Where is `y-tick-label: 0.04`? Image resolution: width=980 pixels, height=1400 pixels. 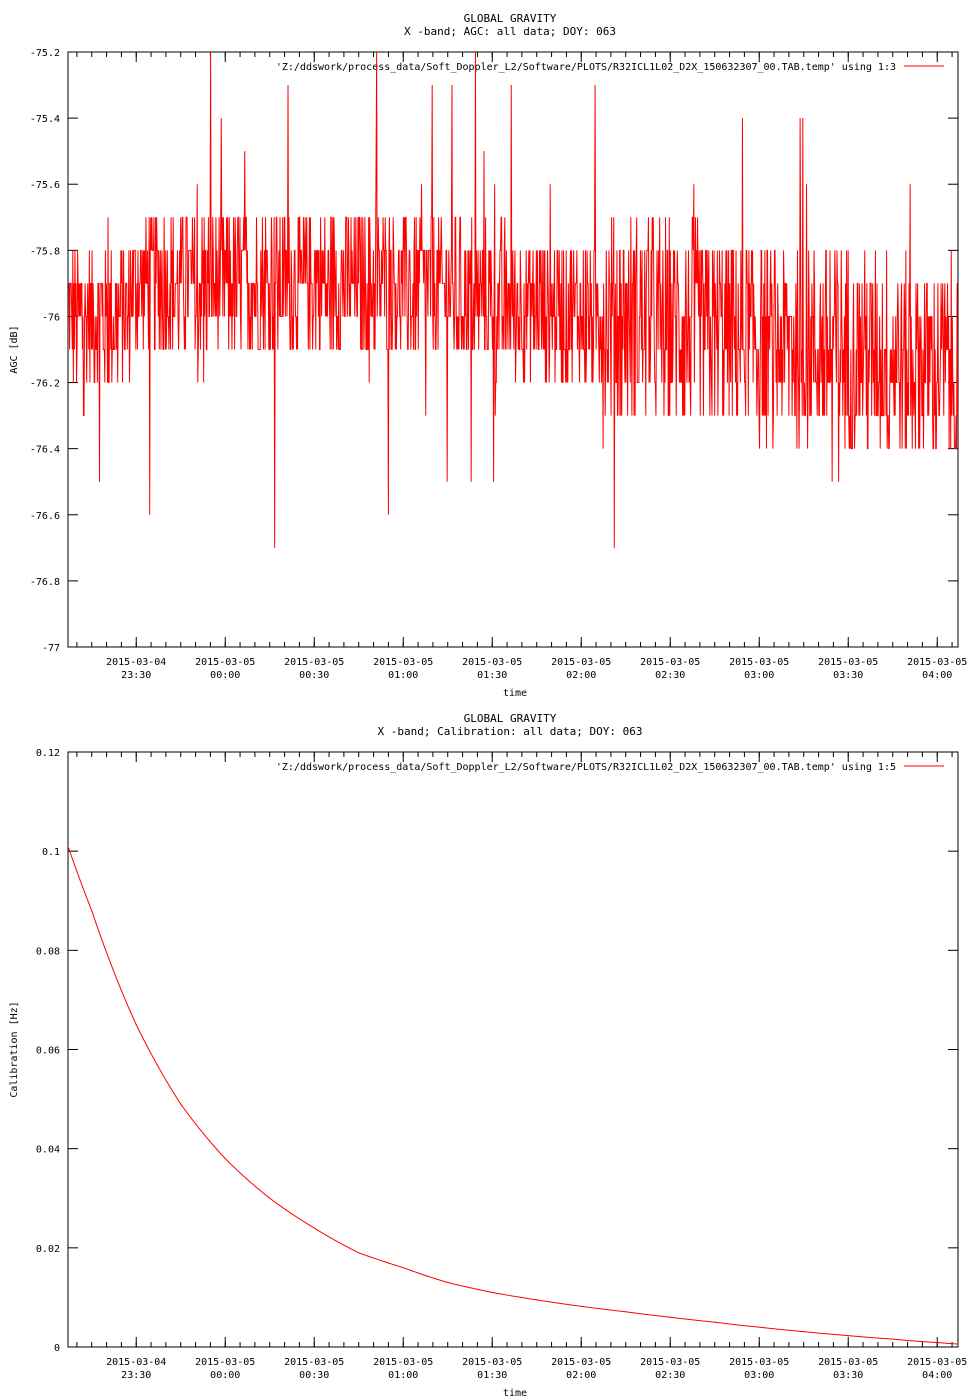 y-tick-label: 0.04 is located at coordinates (48, 1150).